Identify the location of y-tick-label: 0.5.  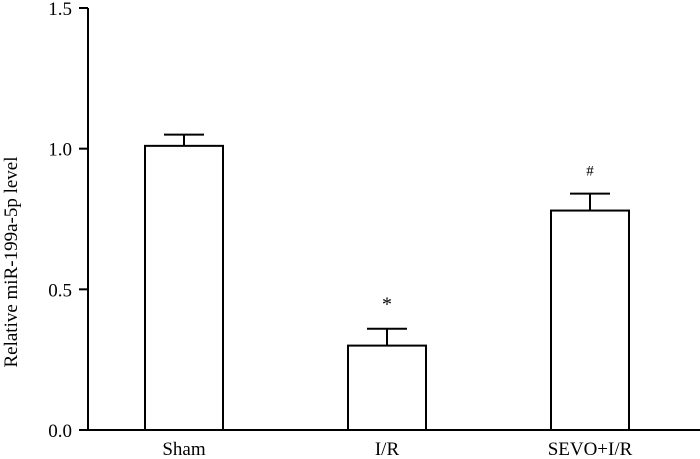
(60, 290).